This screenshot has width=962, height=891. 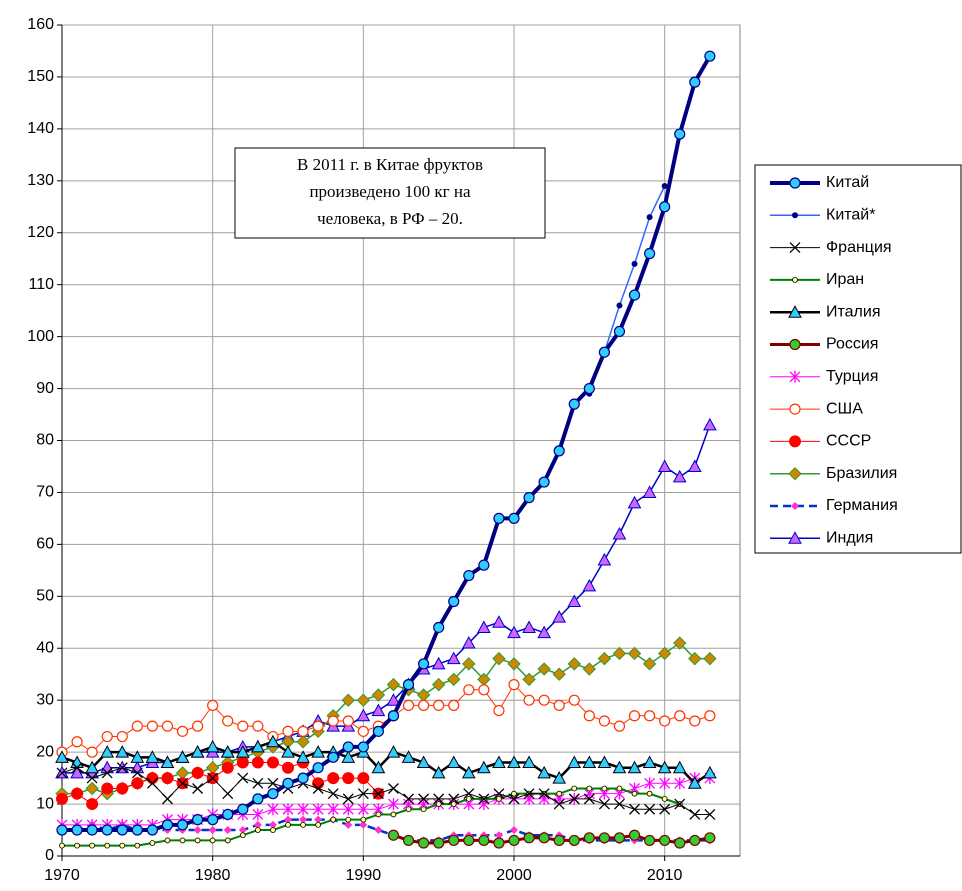 I want to click on legend-label: Китай*, so click(x=850, y=215).